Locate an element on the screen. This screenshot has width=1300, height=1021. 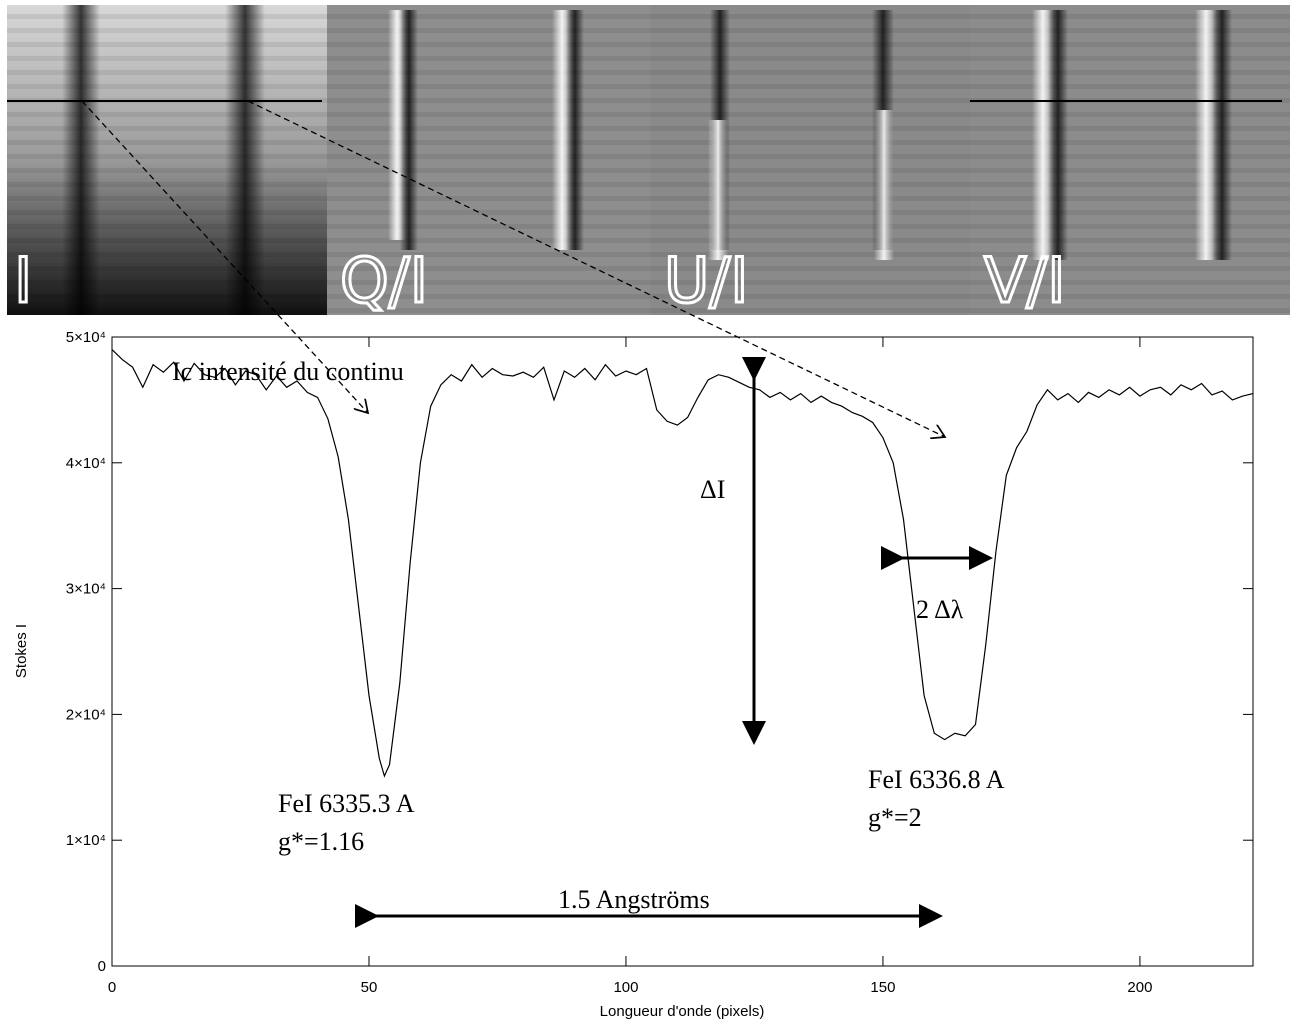
panel-label: Q/I is located at coordinates (384, 280).